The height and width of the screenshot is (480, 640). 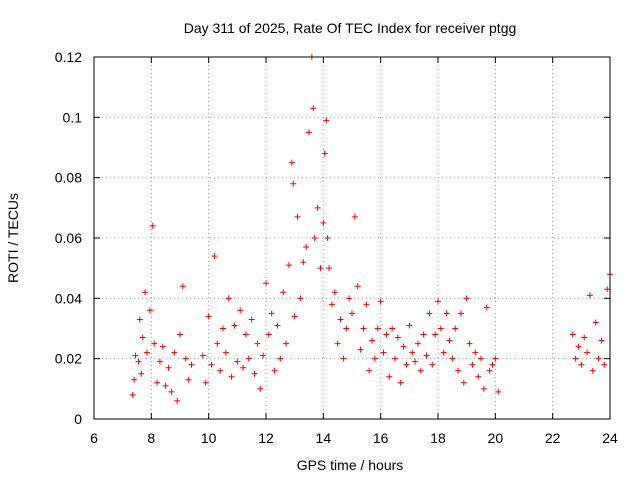 I want to click on x-tick-label: 20, so click(x=496, y=438).